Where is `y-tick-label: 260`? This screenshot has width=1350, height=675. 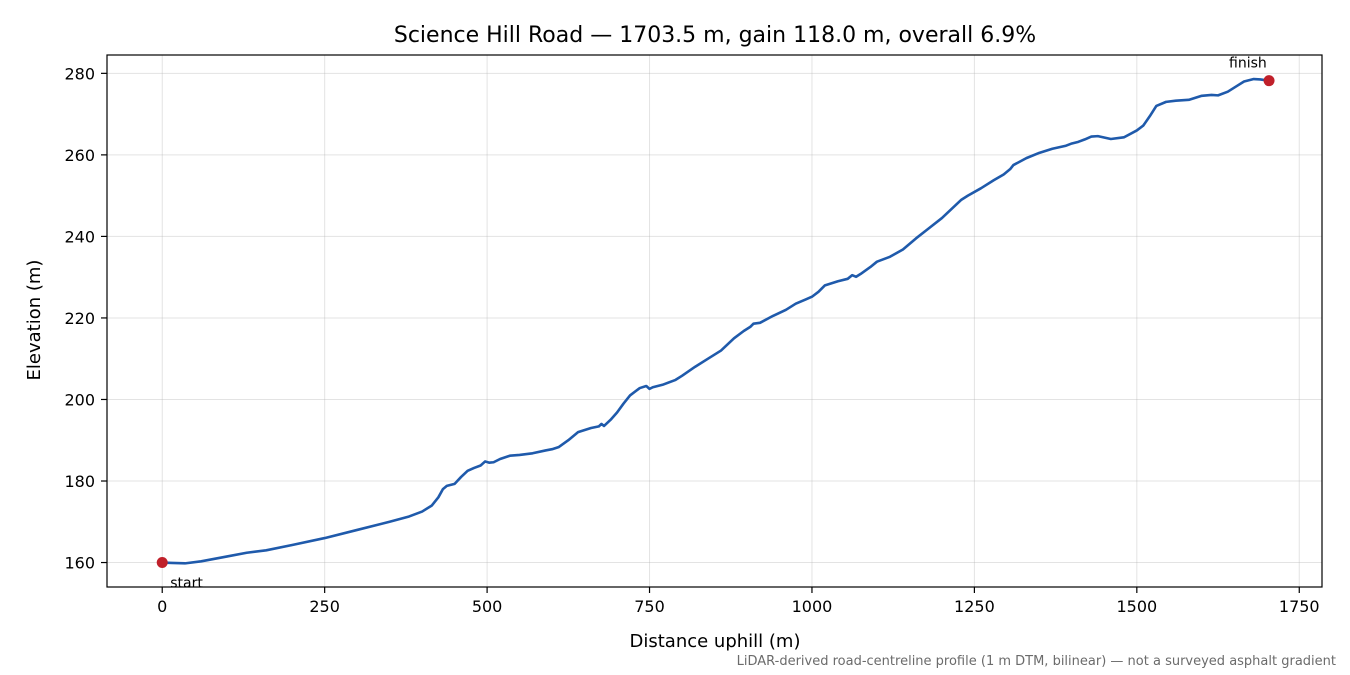 y-tick-label: 260 is located at coordinates (79, 155).